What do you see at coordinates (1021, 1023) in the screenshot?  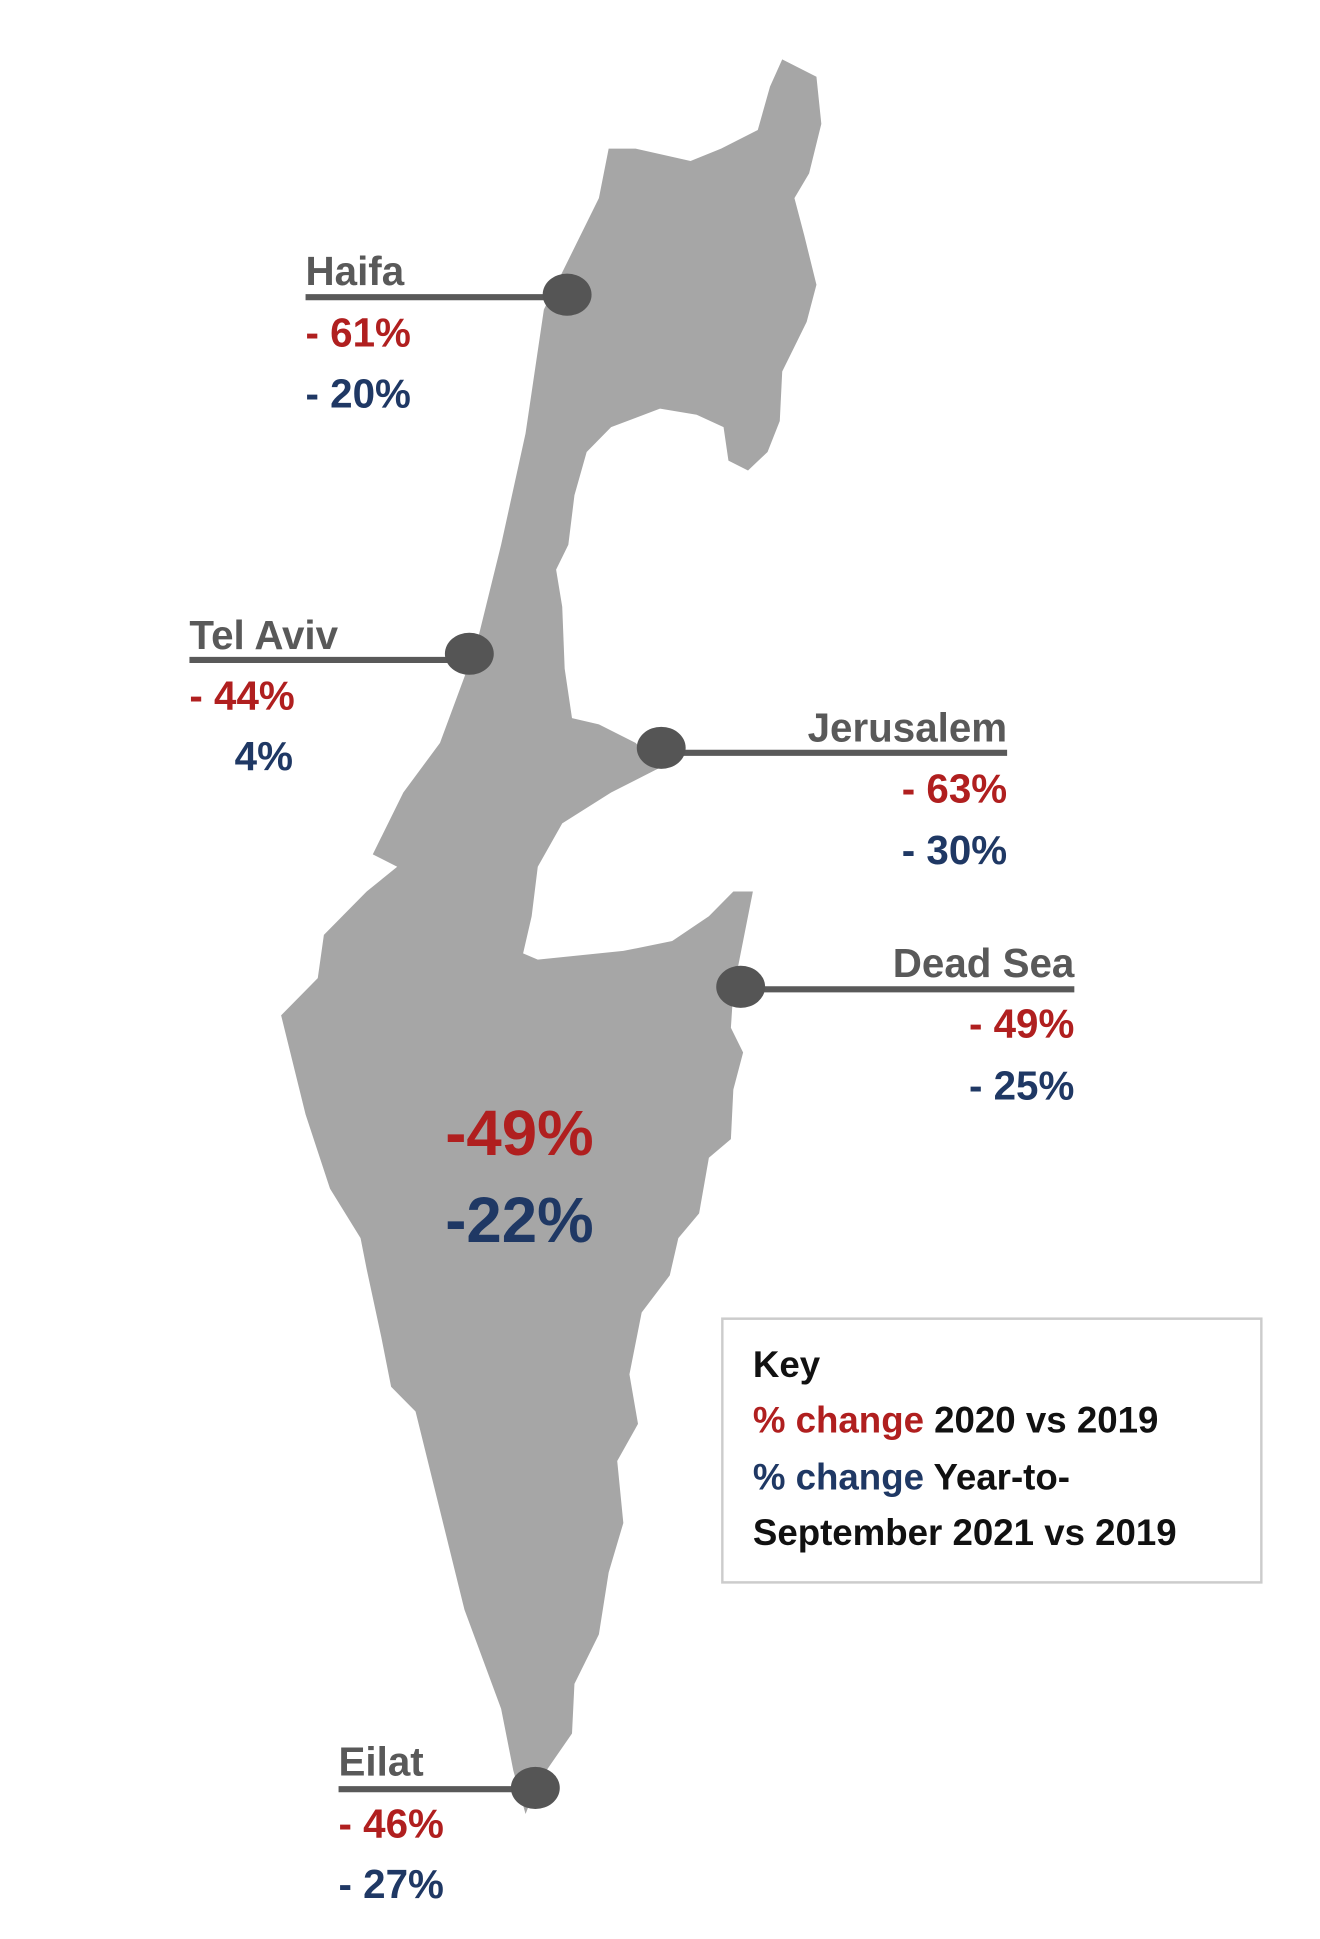 I see `change-2020: - 49%` at bounding box center [1021, 1023].